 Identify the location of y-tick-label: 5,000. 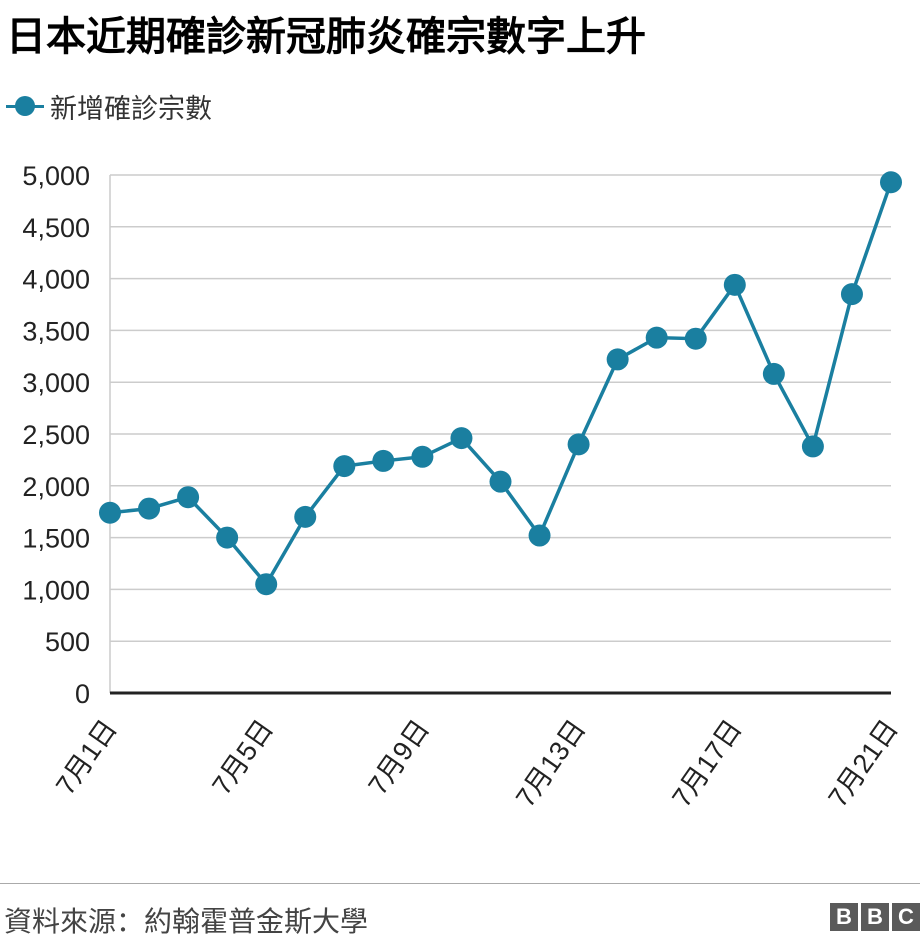
(56, 176).